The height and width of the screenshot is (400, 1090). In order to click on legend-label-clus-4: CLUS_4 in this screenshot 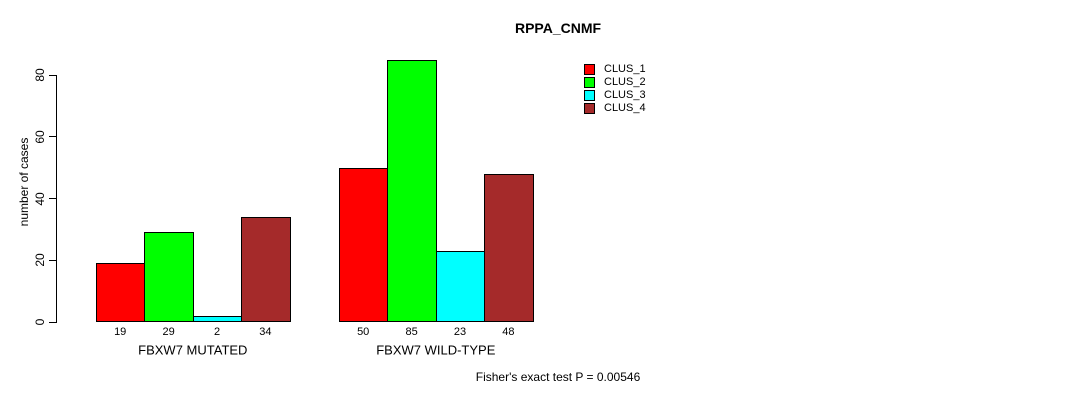, I will do `click(625, 108)`.